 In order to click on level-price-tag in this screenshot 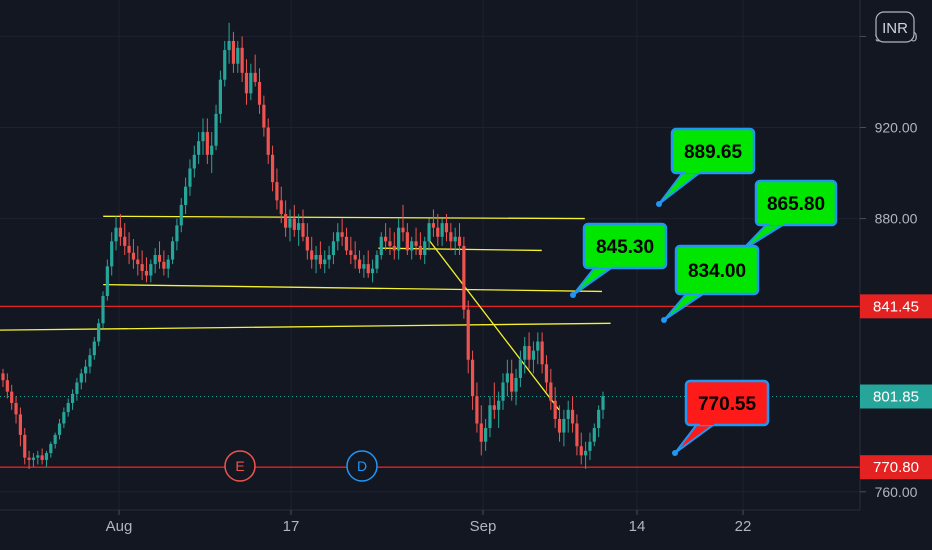, I will do `click(896, 467)`.